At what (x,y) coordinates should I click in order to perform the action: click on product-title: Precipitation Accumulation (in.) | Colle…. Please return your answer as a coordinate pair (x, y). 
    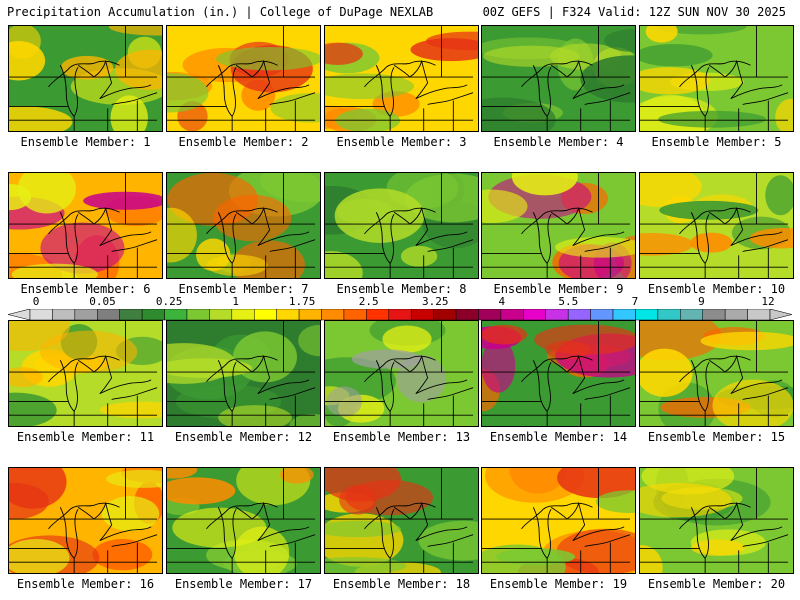
    Looking at the image, I should click on (220, 12).